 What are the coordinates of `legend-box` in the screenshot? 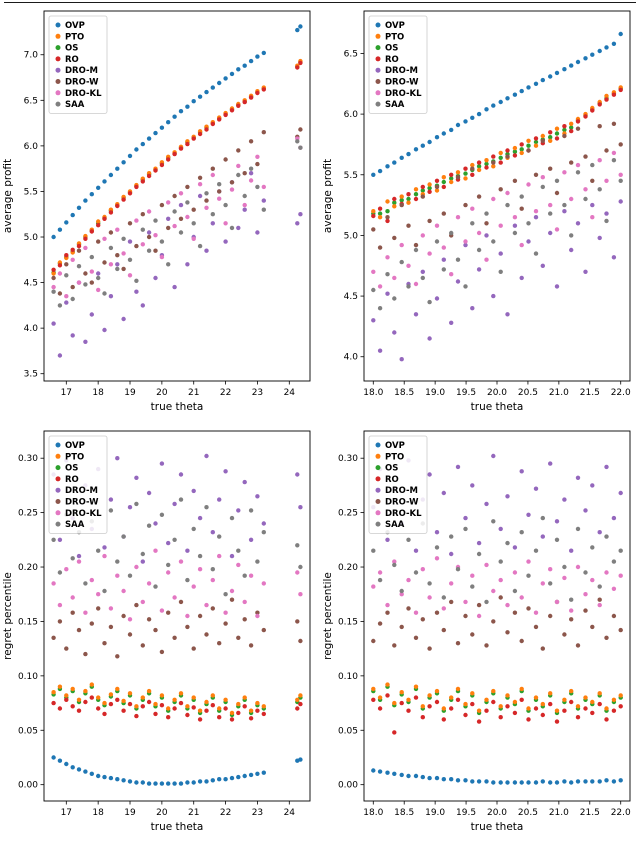 It's located at (398, 64).